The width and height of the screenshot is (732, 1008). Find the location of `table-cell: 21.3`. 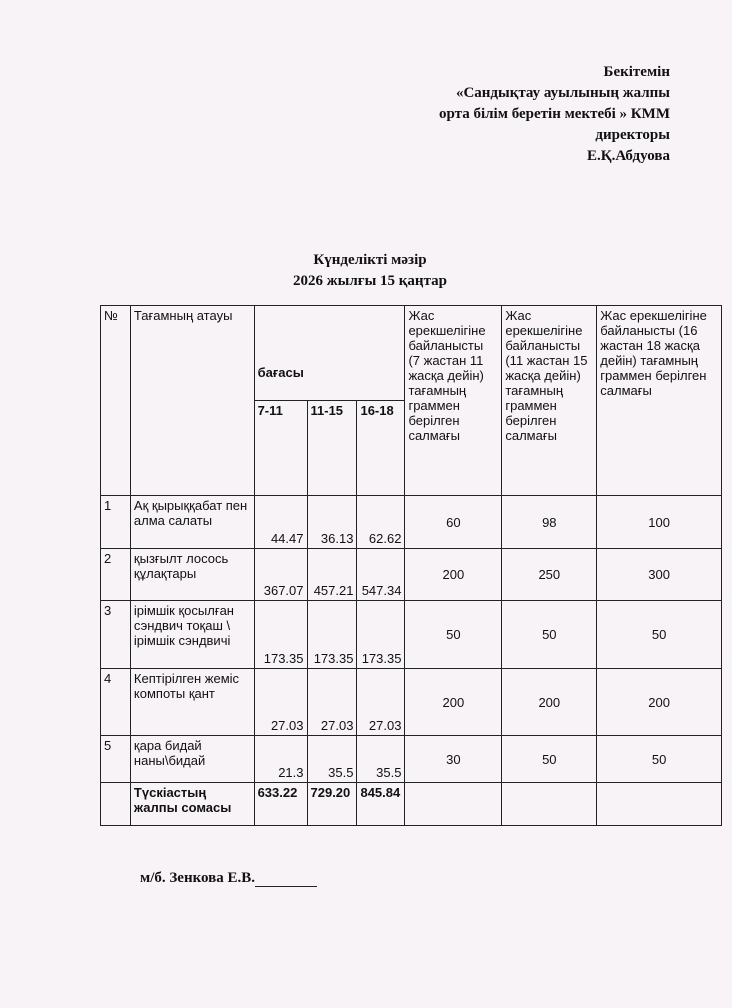

table-cell: 21.3 is located at coordinates (280, 759).